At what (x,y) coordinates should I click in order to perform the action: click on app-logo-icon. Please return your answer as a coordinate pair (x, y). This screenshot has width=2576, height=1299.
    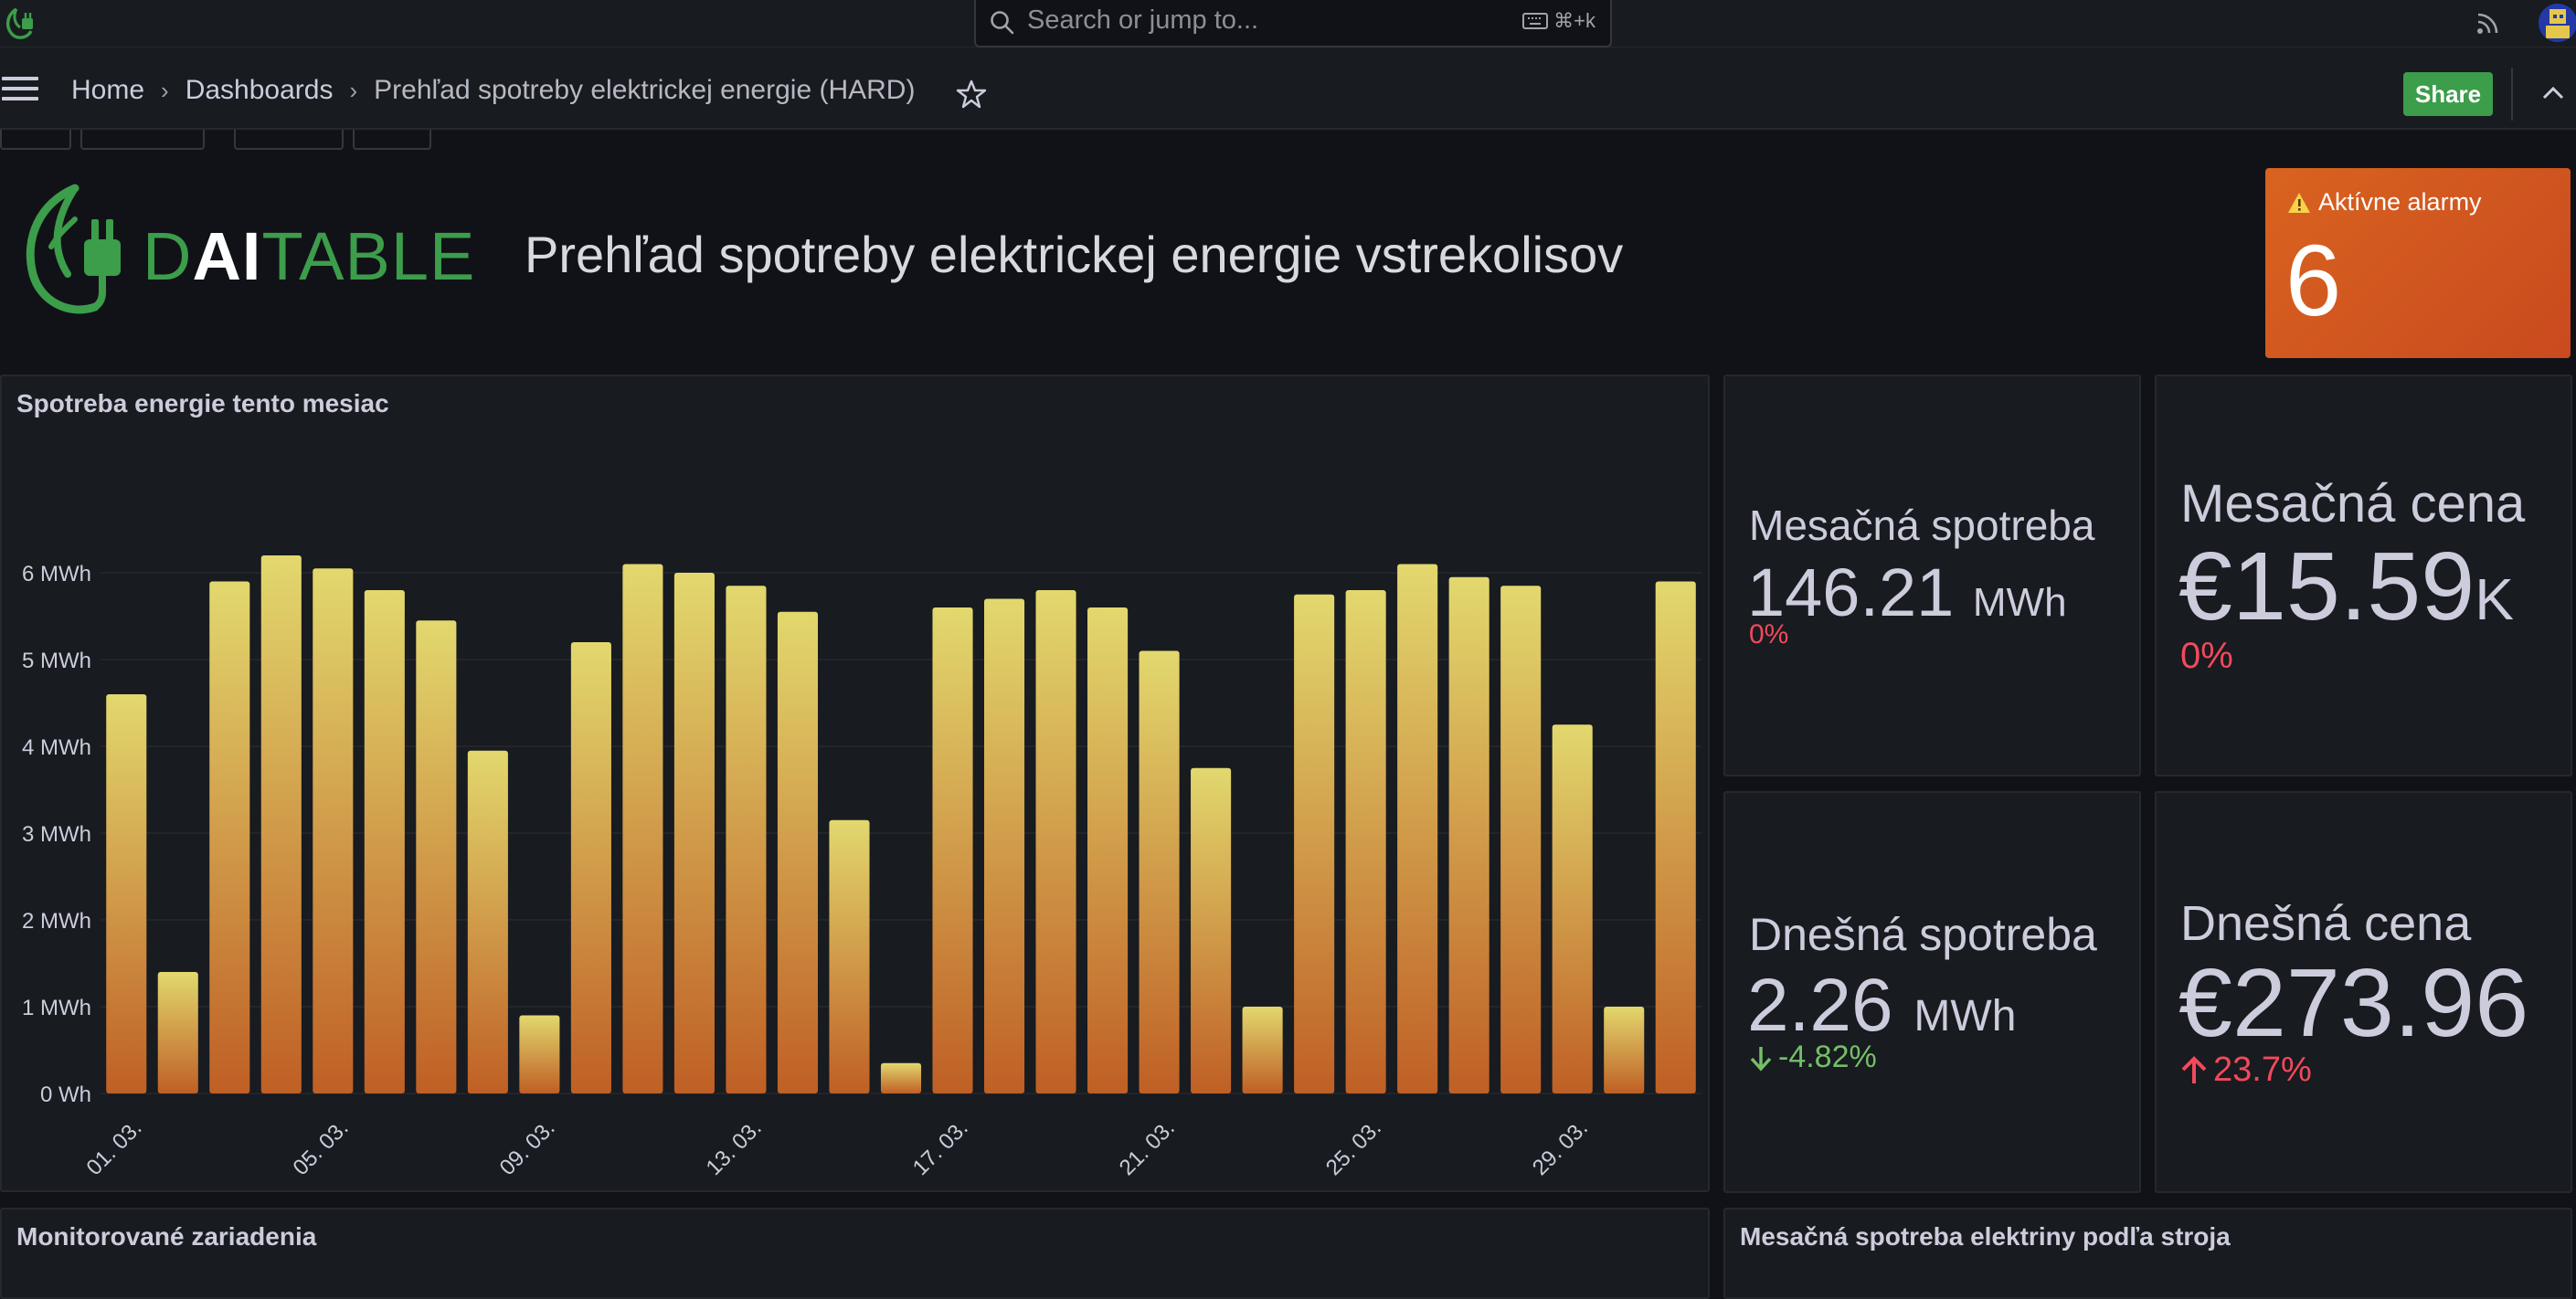
    Looking at the image, I should click on (22, 23).